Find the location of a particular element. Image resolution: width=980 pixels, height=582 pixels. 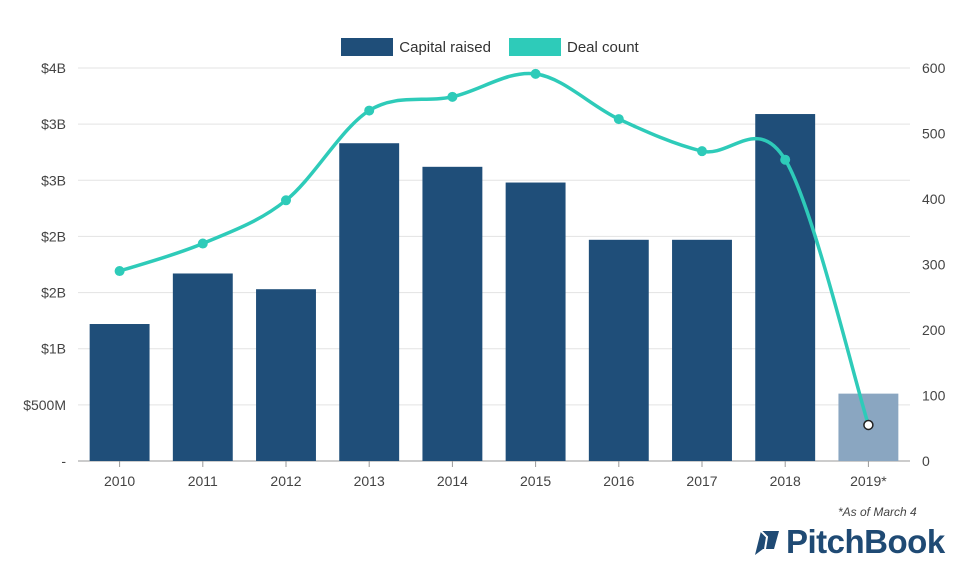

y-tick-left: - is located at coordinates (63, 461).